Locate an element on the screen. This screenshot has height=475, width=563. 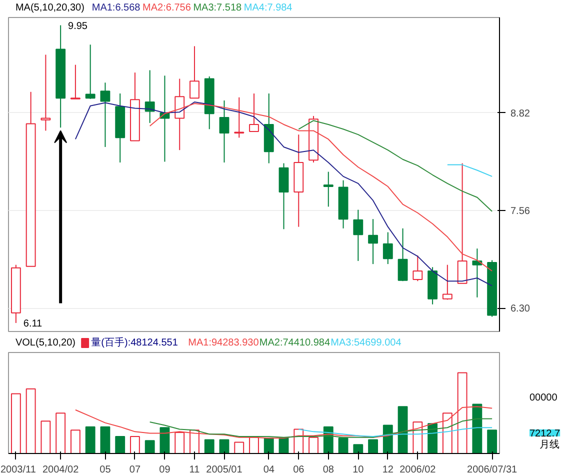
x-tick-label: 10 is located at coordinates (358, 469).